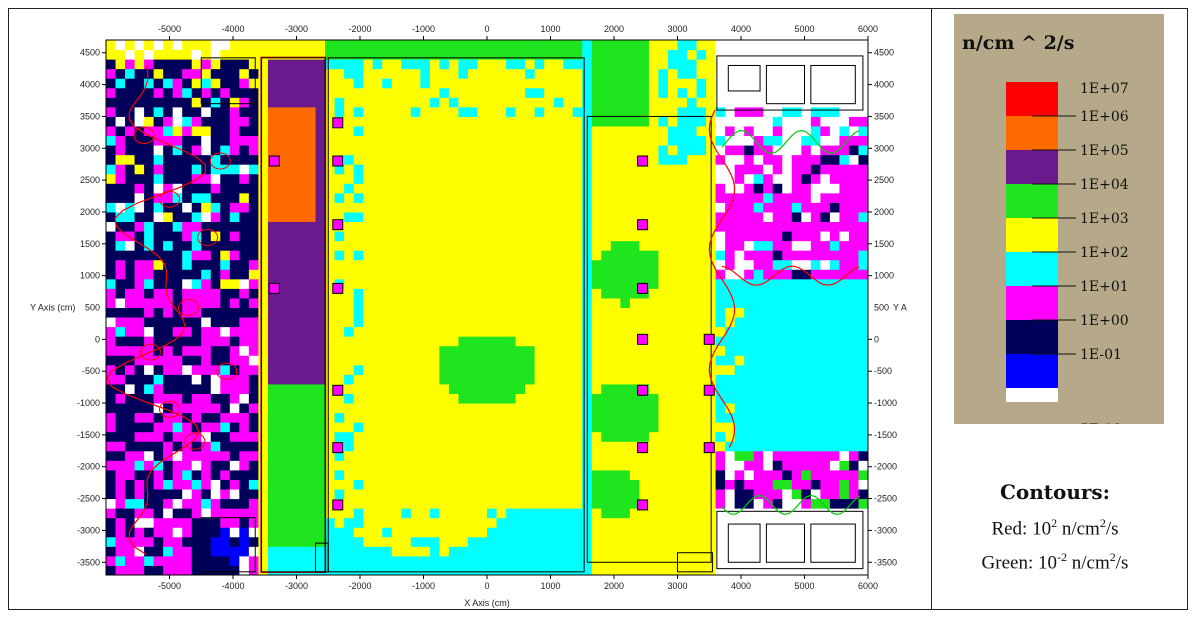 This screenshot has height=617, width=1197. What do you see at coordinates (790, 142) in the screenshot?
I see `green-contour` at bounding box center [790, 142].